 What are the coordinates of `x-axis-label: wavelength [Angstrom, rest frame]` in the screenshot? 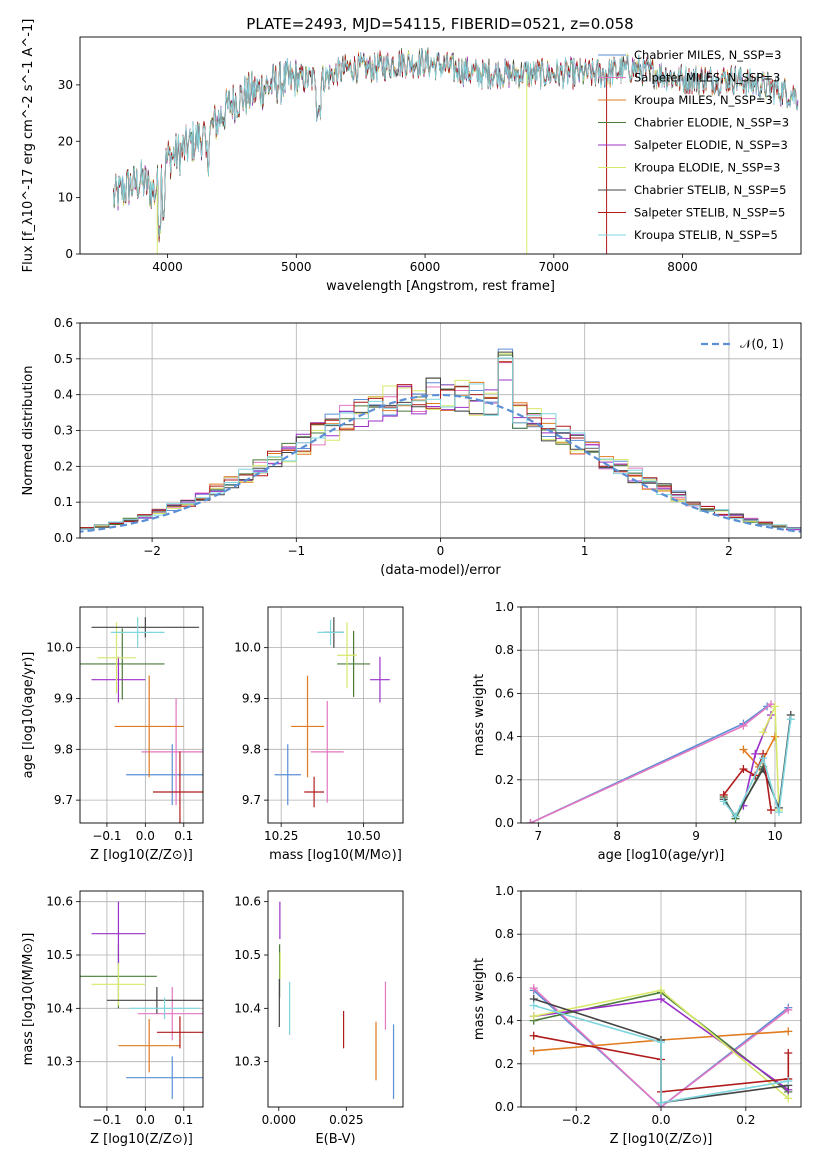 It's located at (440, 286).